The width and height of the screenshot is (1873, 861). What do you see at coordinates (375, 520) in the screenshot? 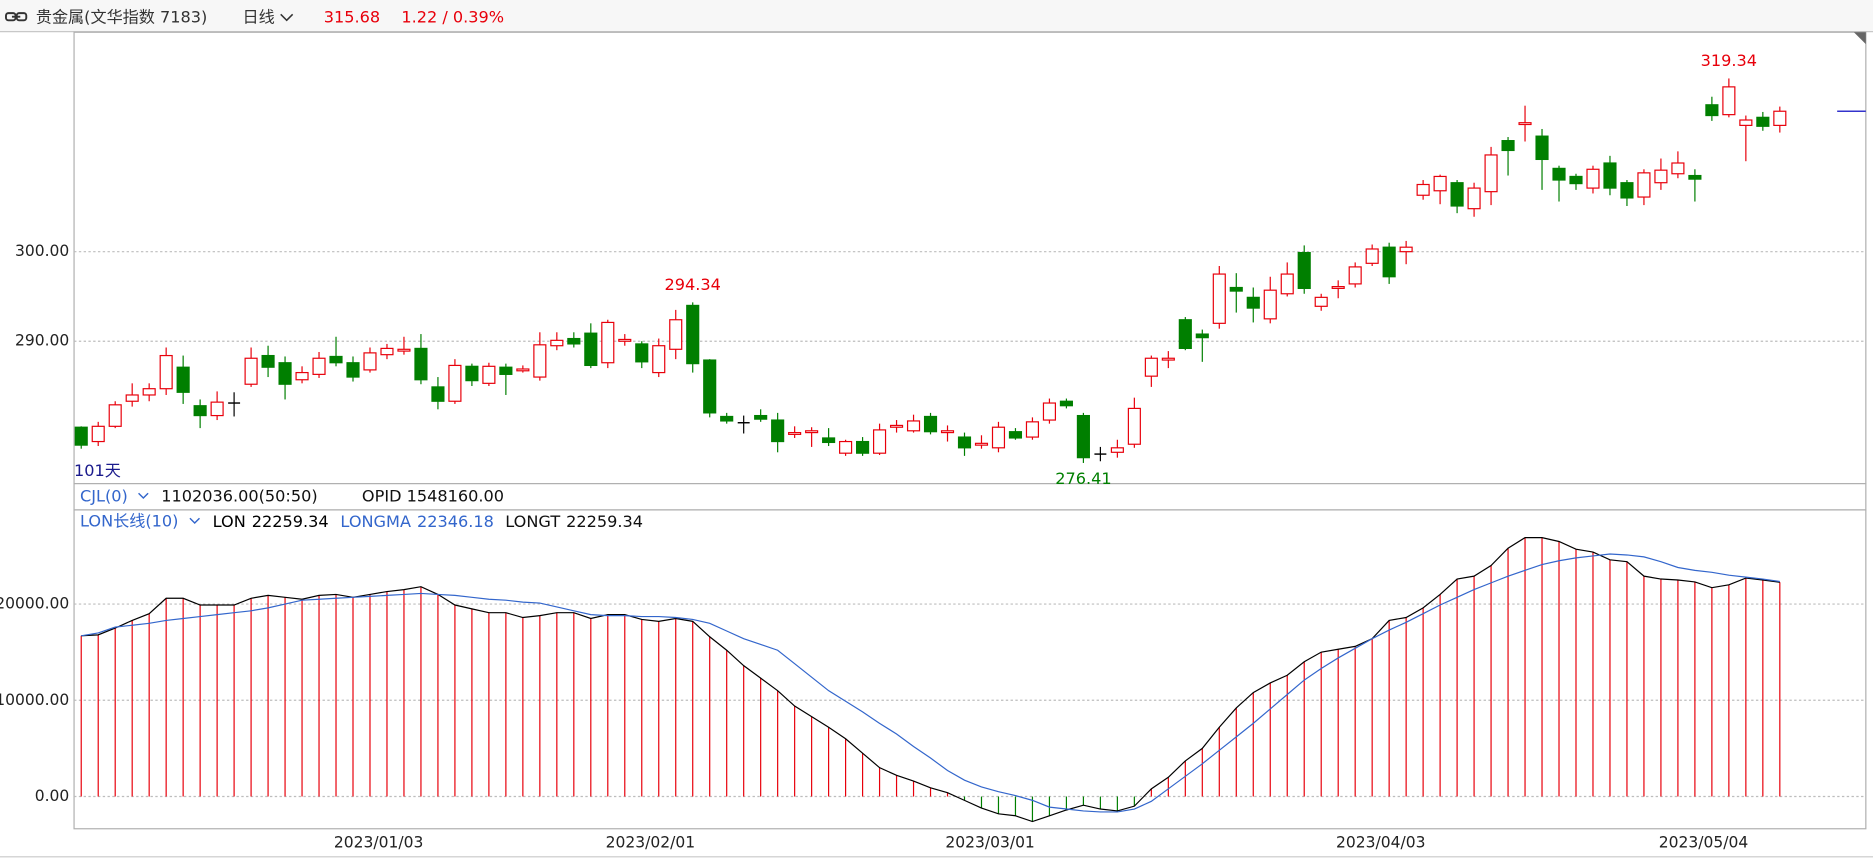
I see `legend-name: LONGMA` at bounding box center [375, 520].